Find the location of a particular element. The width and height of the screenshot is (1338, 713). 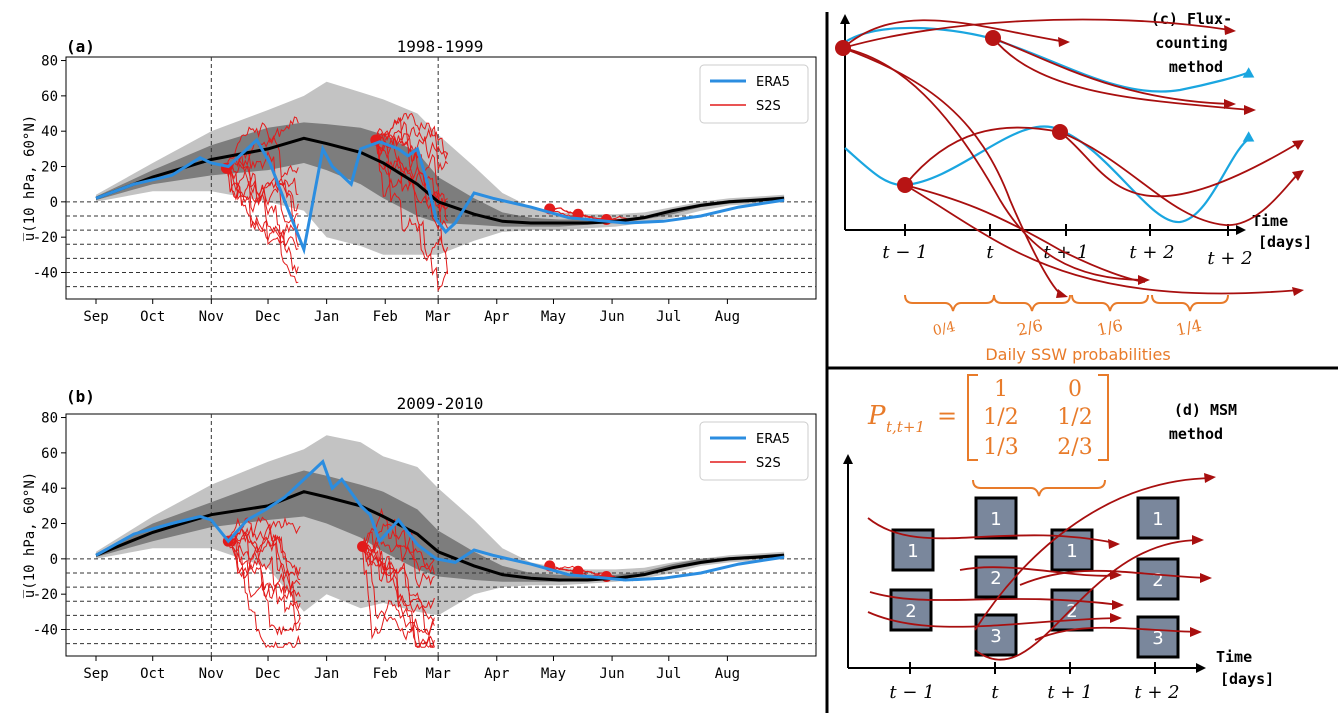

y-tick-label: -20 is located at coordinates (45, 595).